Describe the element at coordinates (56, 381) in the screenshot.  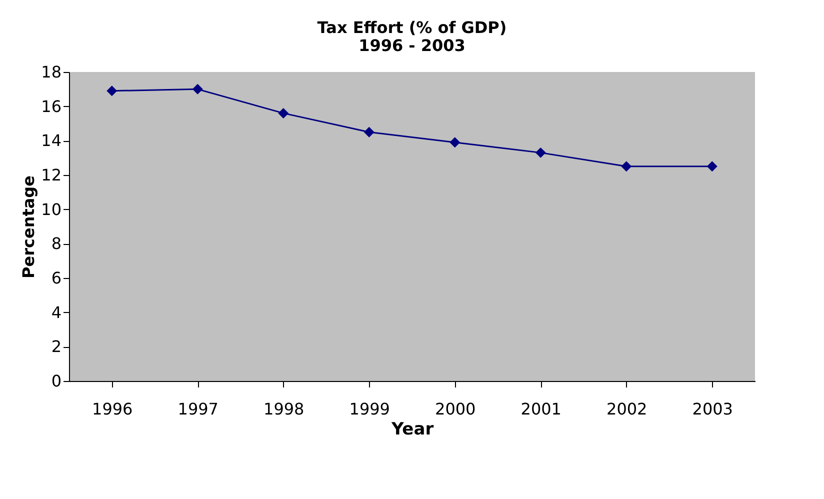
I see `y-tick-label: 0` at that location.